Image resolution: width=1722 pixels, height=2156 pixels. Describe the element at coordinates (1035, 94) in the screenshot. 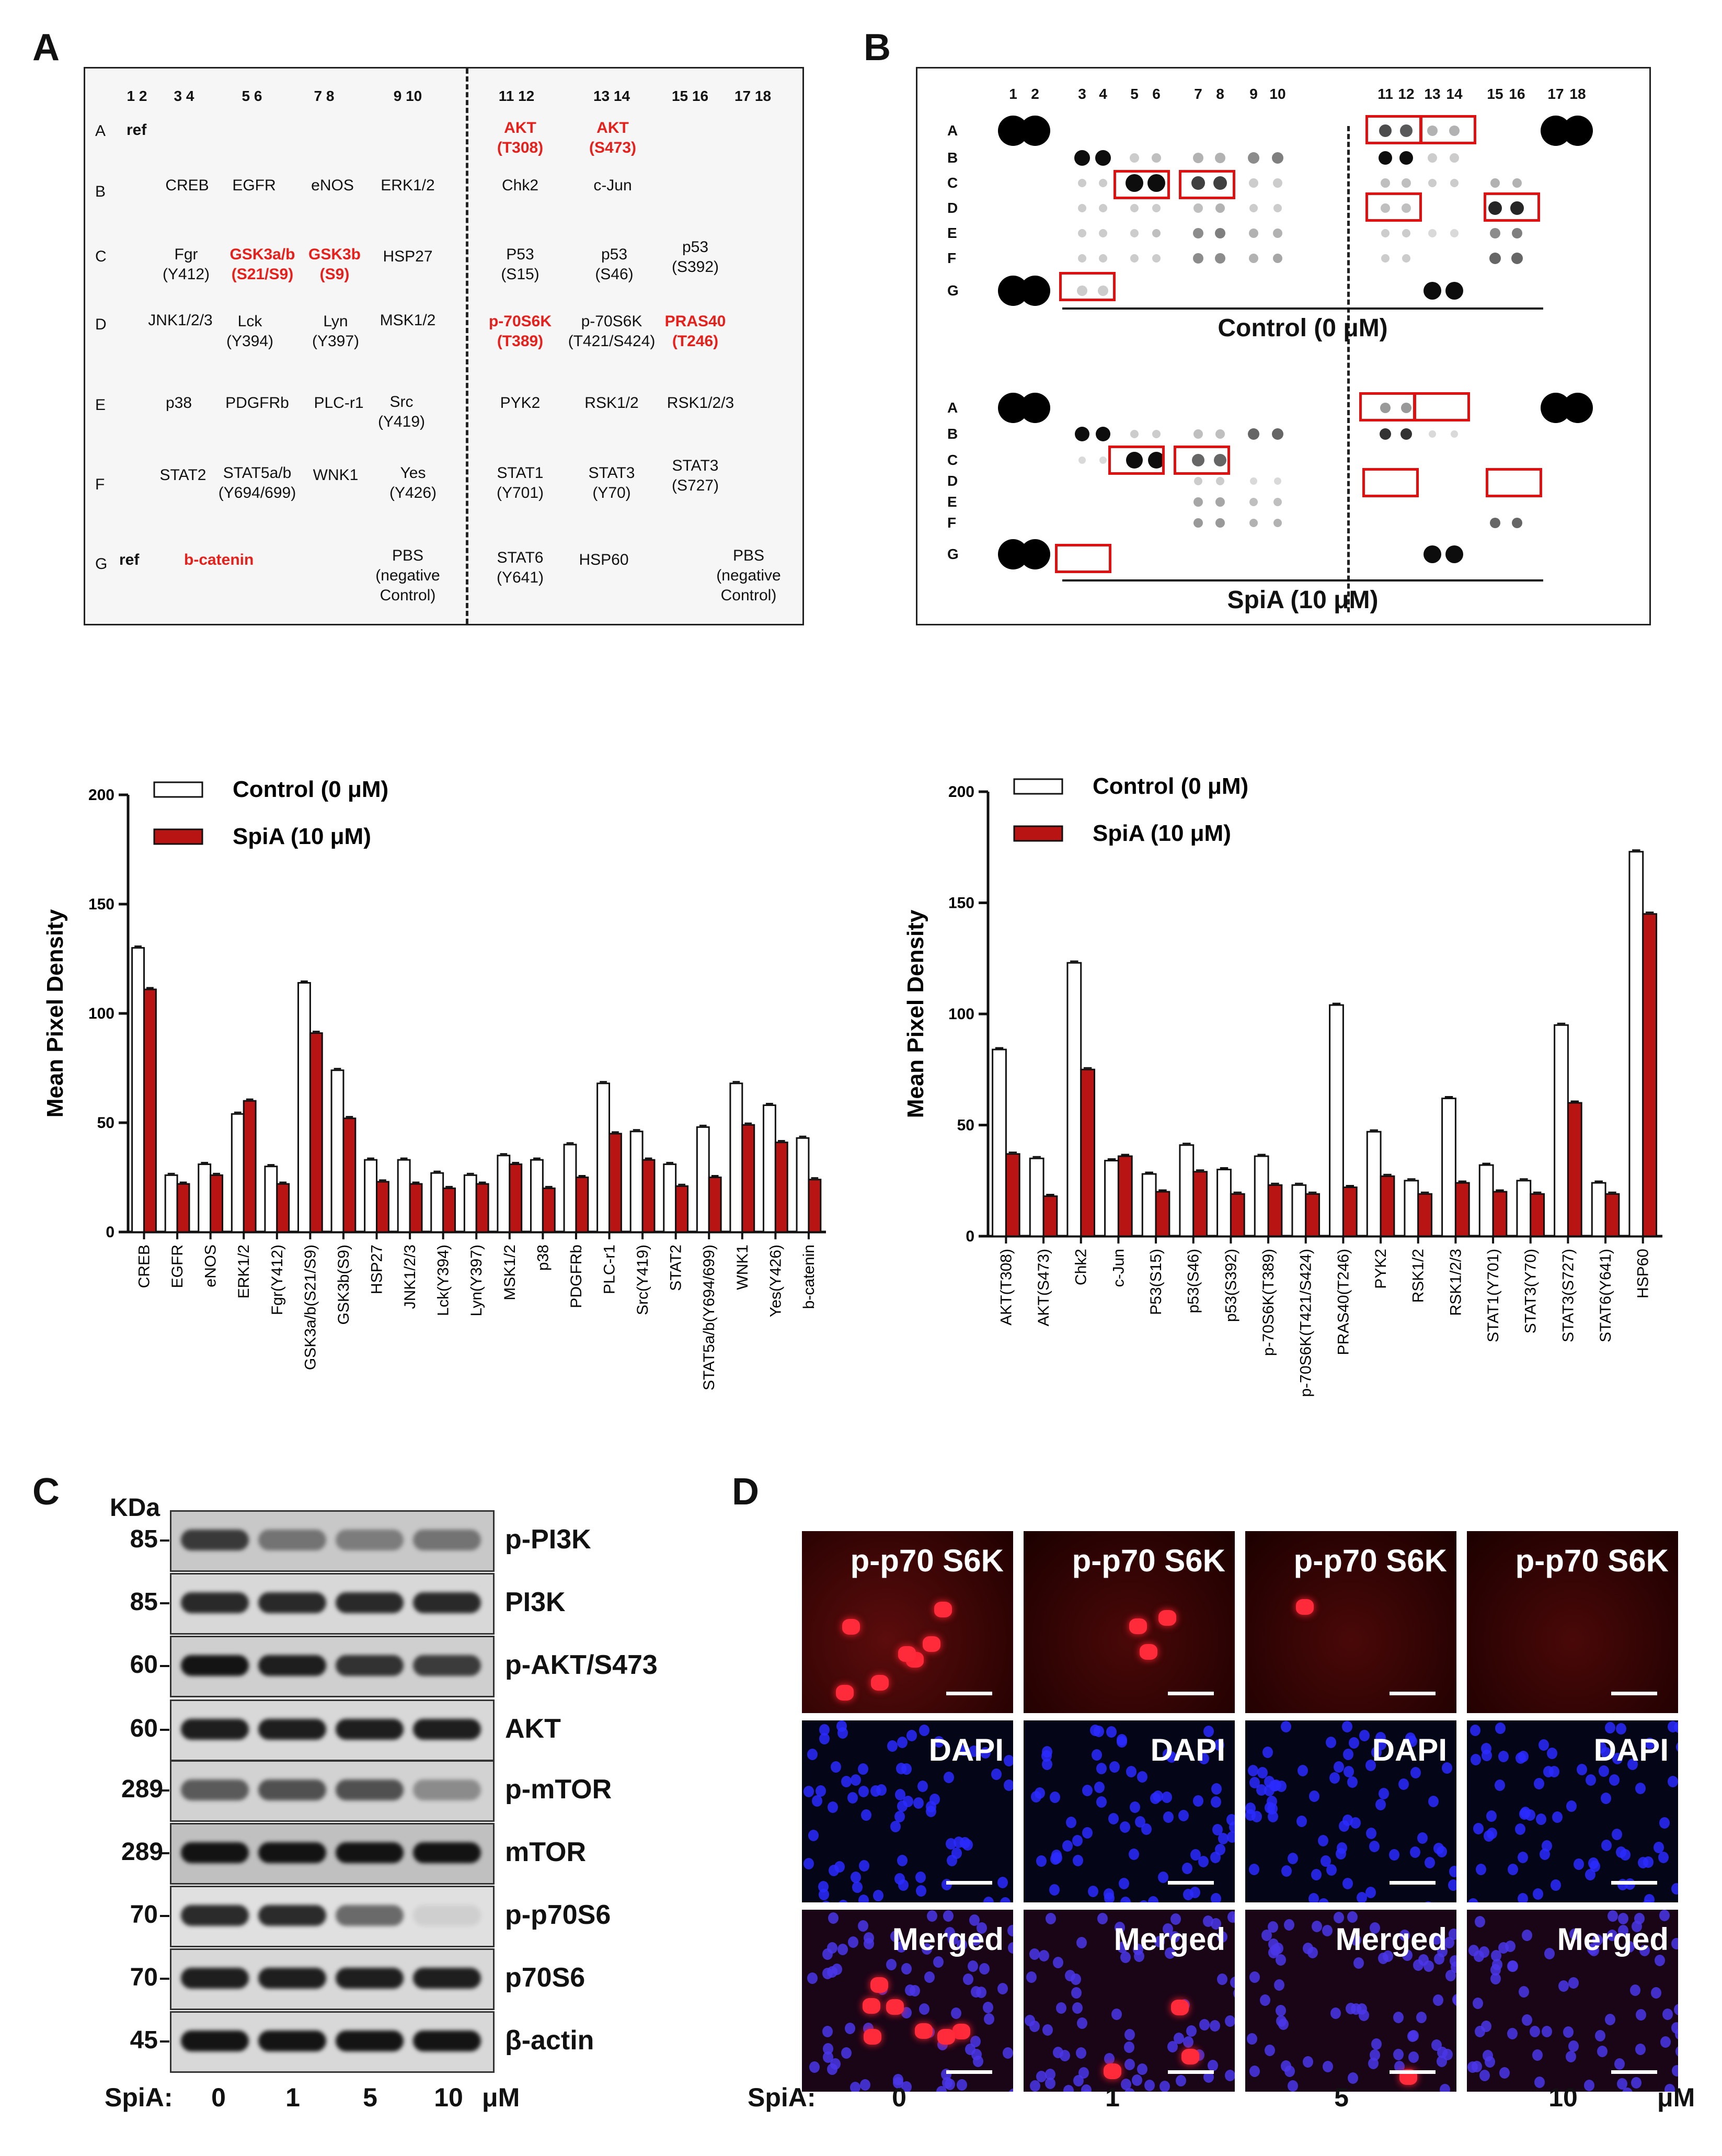

I see `col-number: 2` at that location.